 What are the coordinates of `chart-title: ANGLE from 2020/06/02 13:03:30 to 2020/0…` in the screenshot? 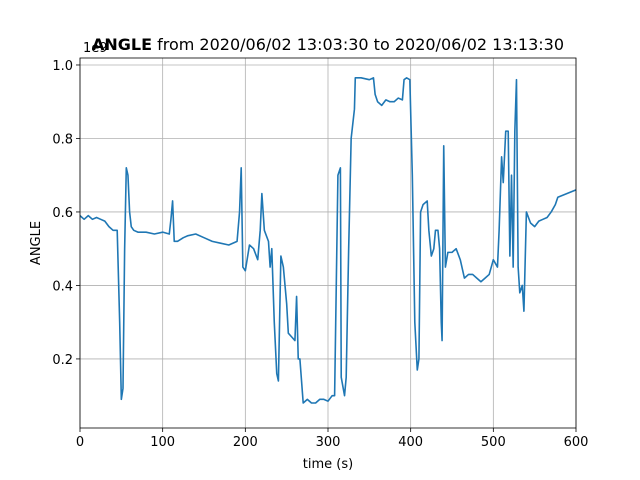 It's located at (328, 44).